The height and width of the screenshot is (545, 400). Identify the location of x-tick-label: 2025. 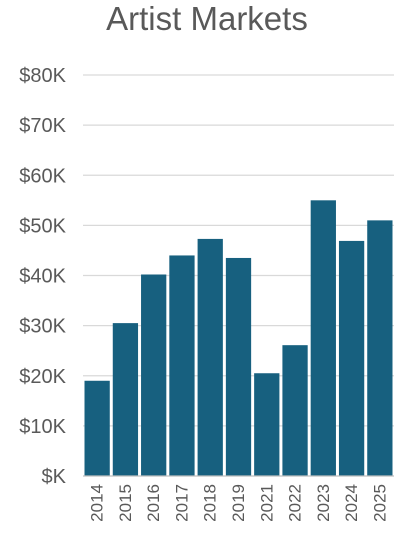
(379, 503).